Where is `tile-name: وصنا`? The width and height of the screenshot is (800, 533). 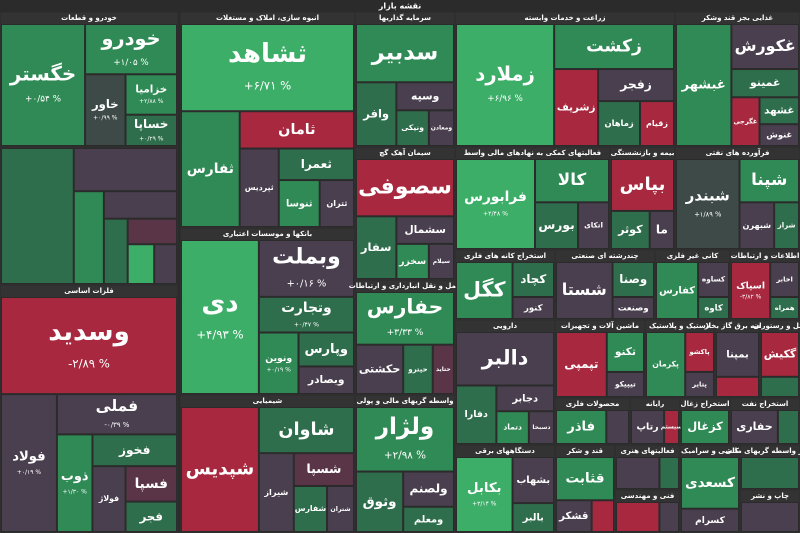
tile-name: وصنا is located at coordinates (633, 279).